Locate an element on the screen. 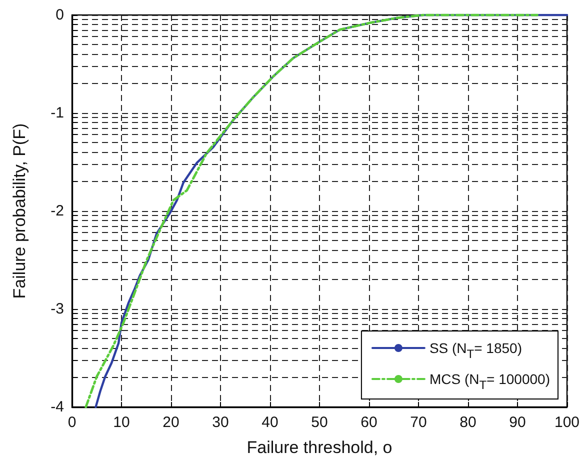  x-tick-label: 90 is located at coordinates (517, 422).